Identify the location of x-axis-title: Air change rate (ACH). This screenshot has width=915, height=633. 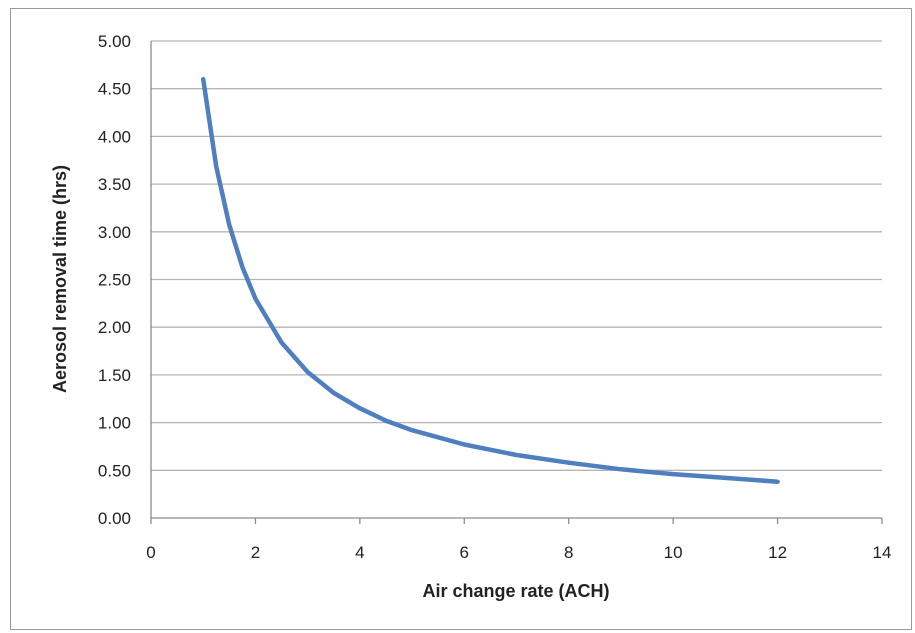
(515, 591).